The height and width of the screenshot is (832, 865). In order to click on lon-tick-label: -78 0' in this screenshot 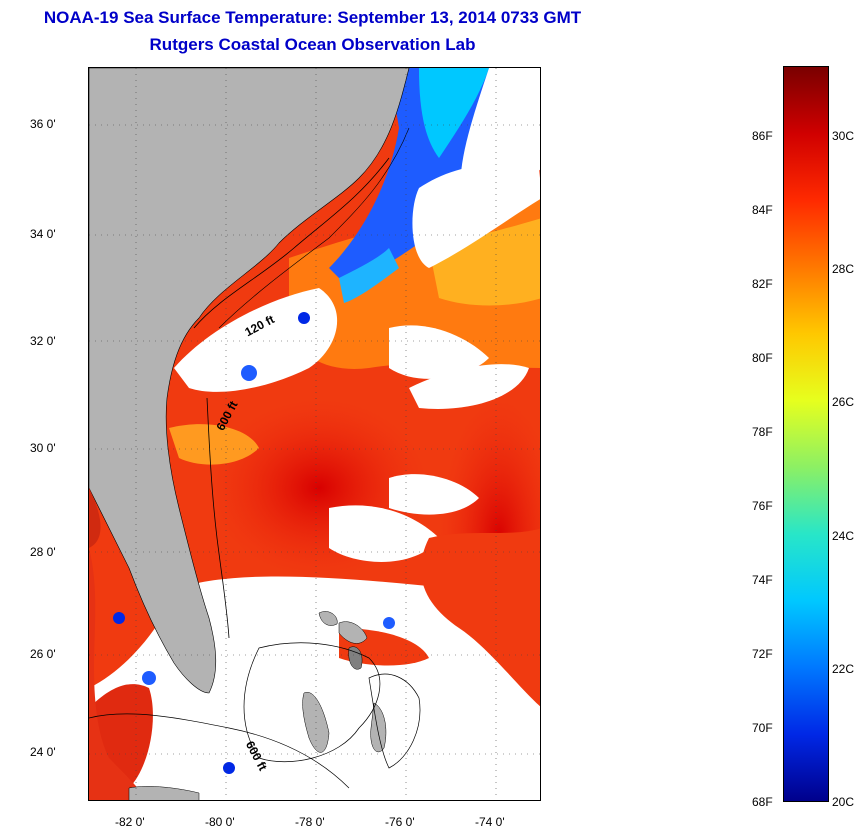, I will do `click(310, 822)`.